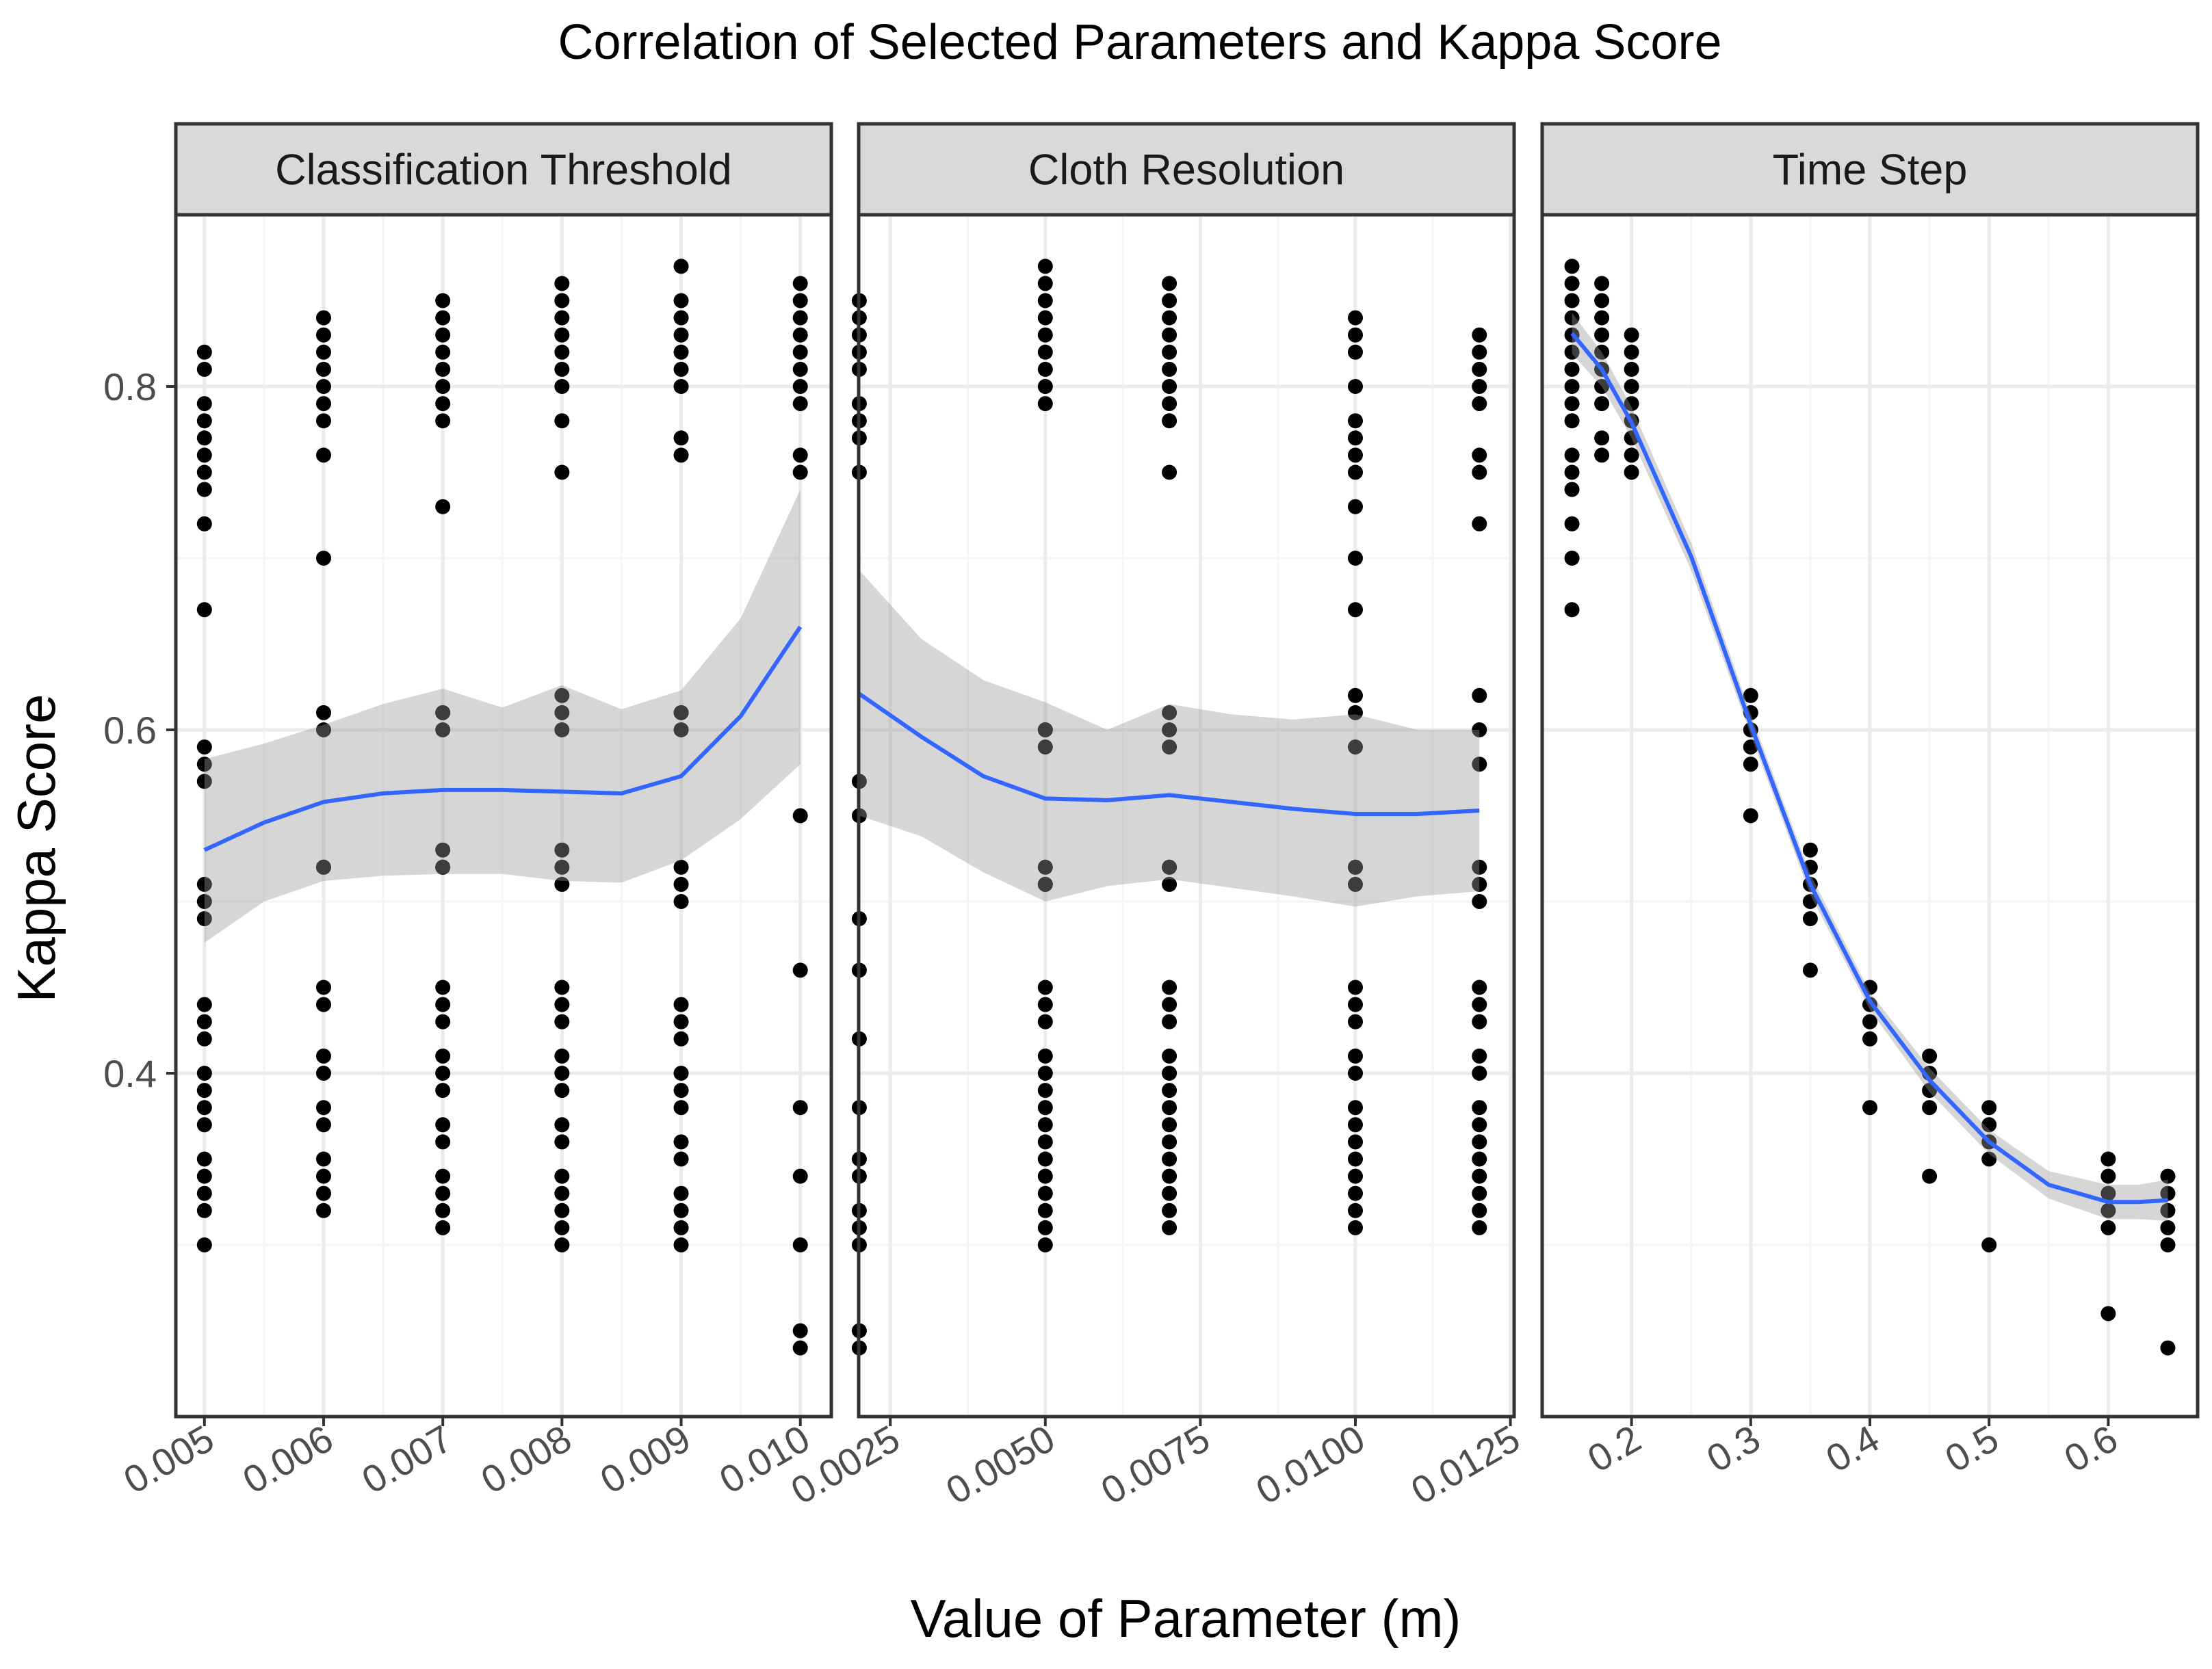 Image resolution: width=2212 pixels, height=1669 pixels. What do you see at coordinates (1870, 170) in the screenshot?
I see `facet-strip-label: Time Step` at bounding box center [1870, 170].